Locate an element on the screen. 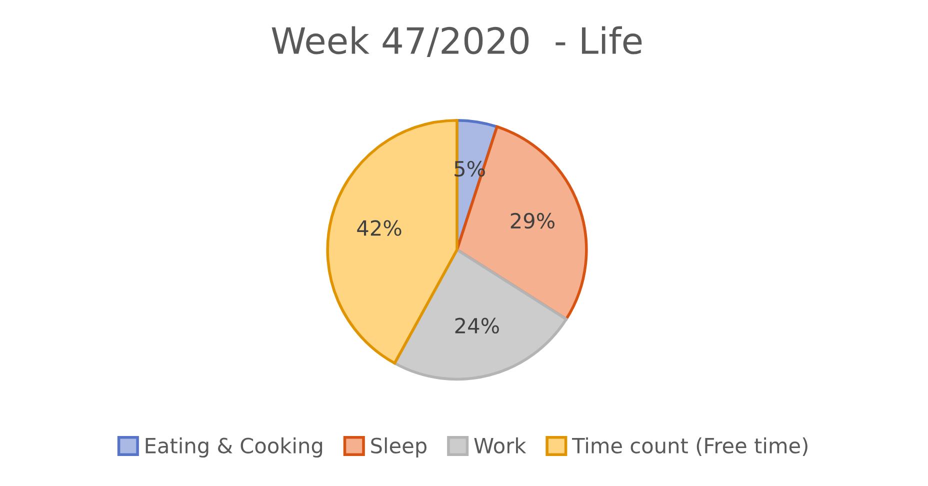 This screenshot has width=928, height=486. legend-label: Eating & Cooking is located at coordinates (234, 447).